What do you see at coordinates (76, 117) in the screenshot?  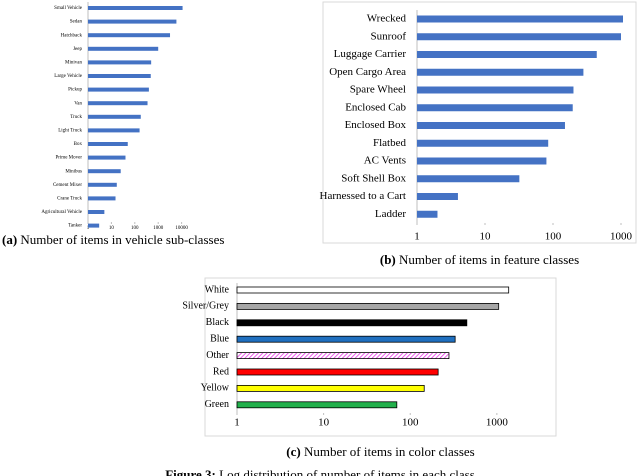 I see `category-label: Truck` at bounding box center [76, 117].